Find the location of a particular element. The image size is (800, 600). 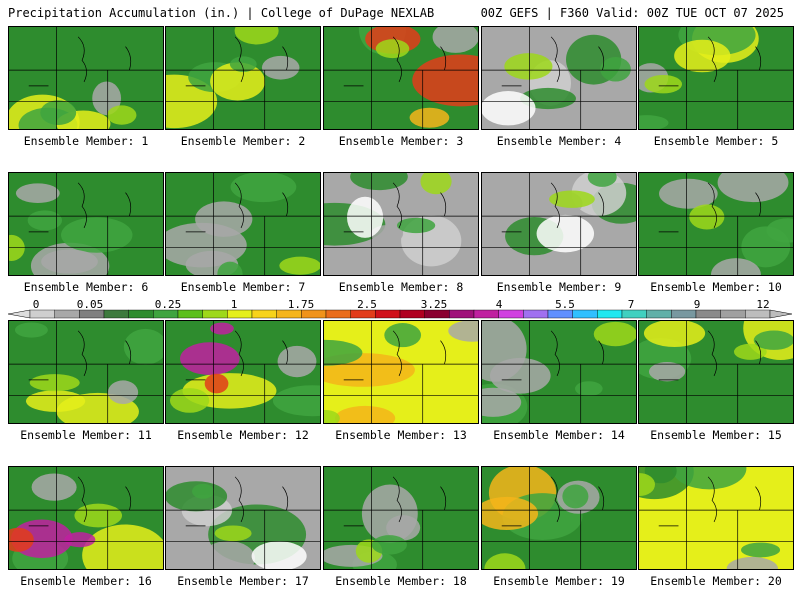

ensemble-member-label: Ensemble Member: 14 is located at coordinates (559, 435).